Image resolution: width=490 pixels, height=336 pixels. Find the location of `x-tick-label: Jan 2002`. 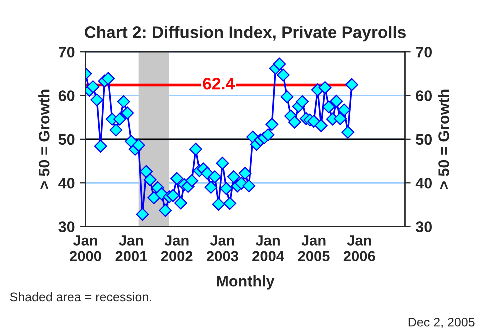

x-tick-label: Jan 2002 is located at coordinates (177, 249).